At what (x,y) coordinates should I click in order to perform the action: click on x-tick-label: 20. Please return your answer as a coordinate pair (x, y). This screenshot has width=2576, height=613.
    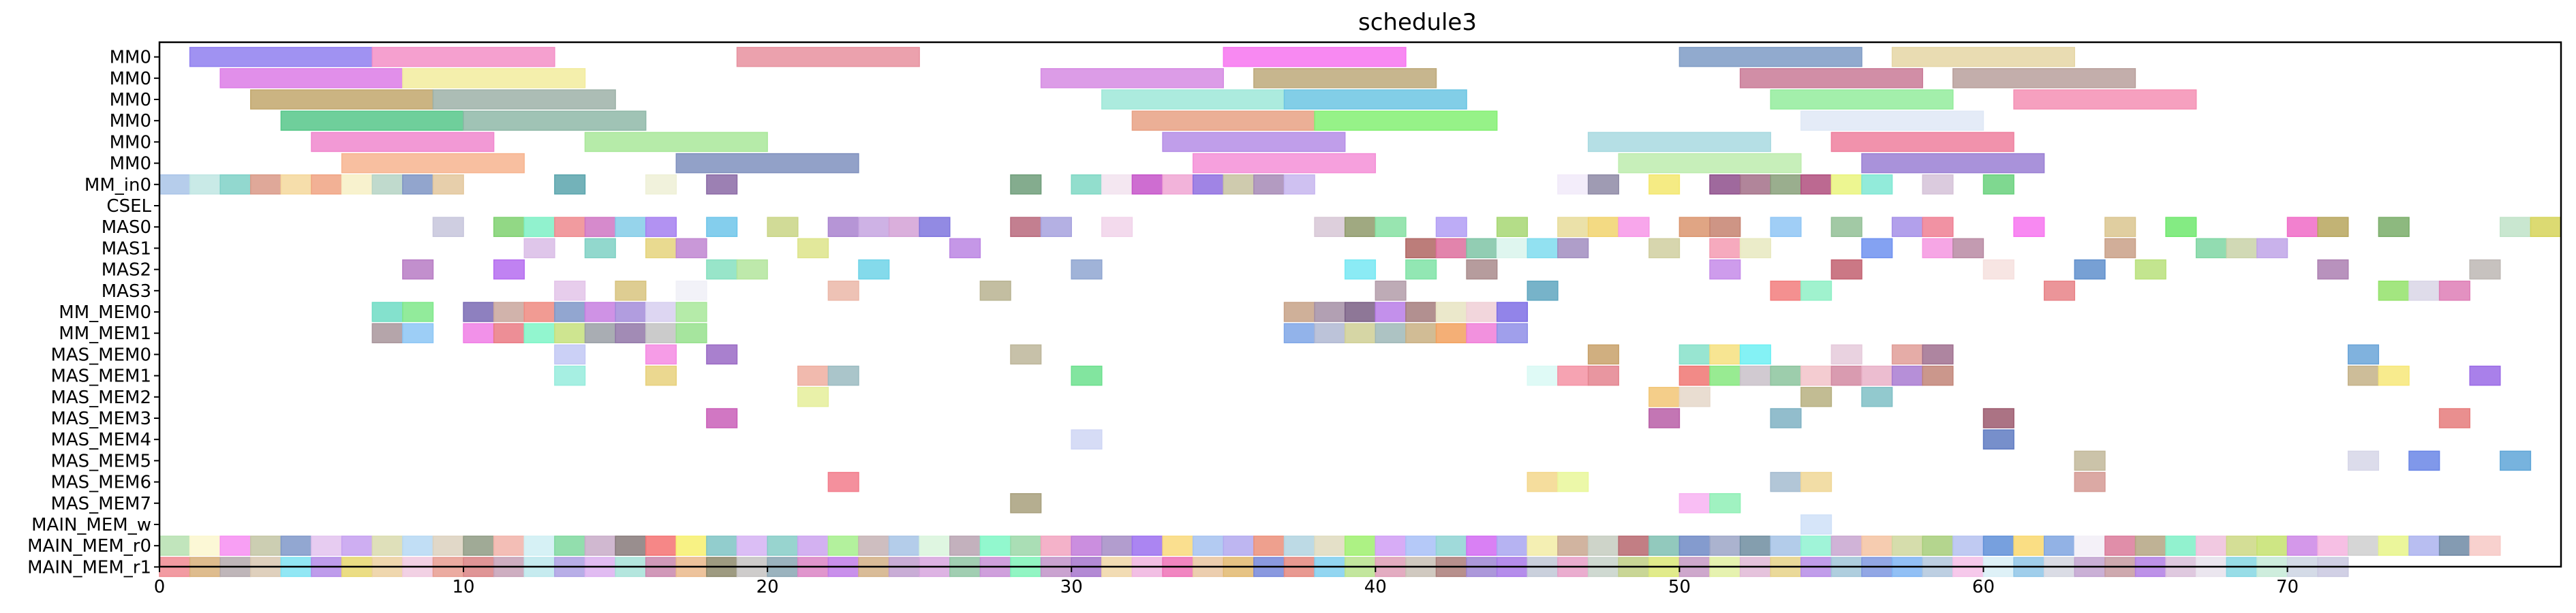
    Looking at the image, I should click on (767, 587).